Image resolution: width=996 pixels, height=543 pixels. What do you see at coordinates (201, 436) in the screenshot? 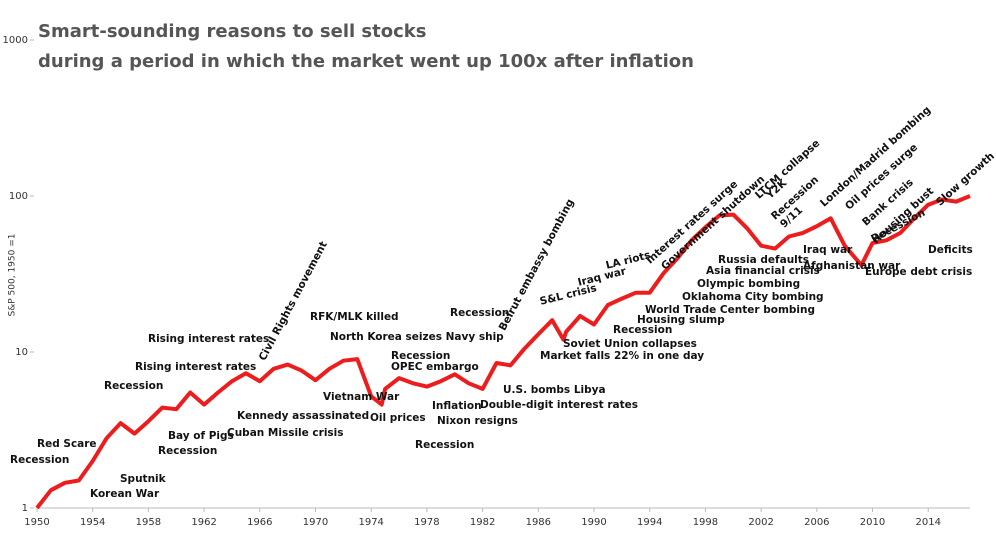
I see `annotation: Bay of Pigs` at bounding box center [201, 436].